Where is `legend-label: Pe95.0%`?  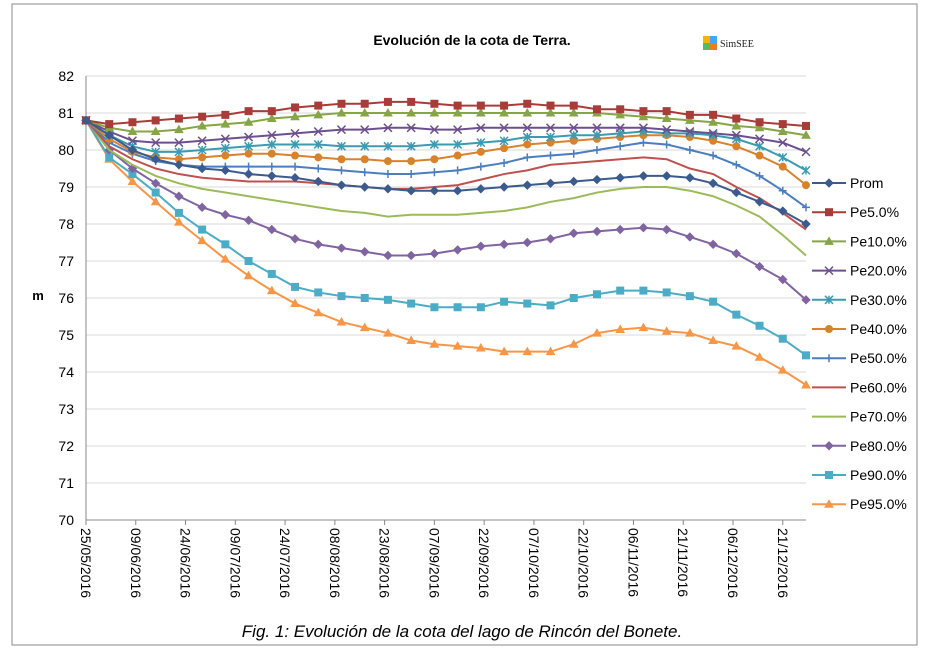
legend-label: Pe95.0% is located at coordinates (878, 504).